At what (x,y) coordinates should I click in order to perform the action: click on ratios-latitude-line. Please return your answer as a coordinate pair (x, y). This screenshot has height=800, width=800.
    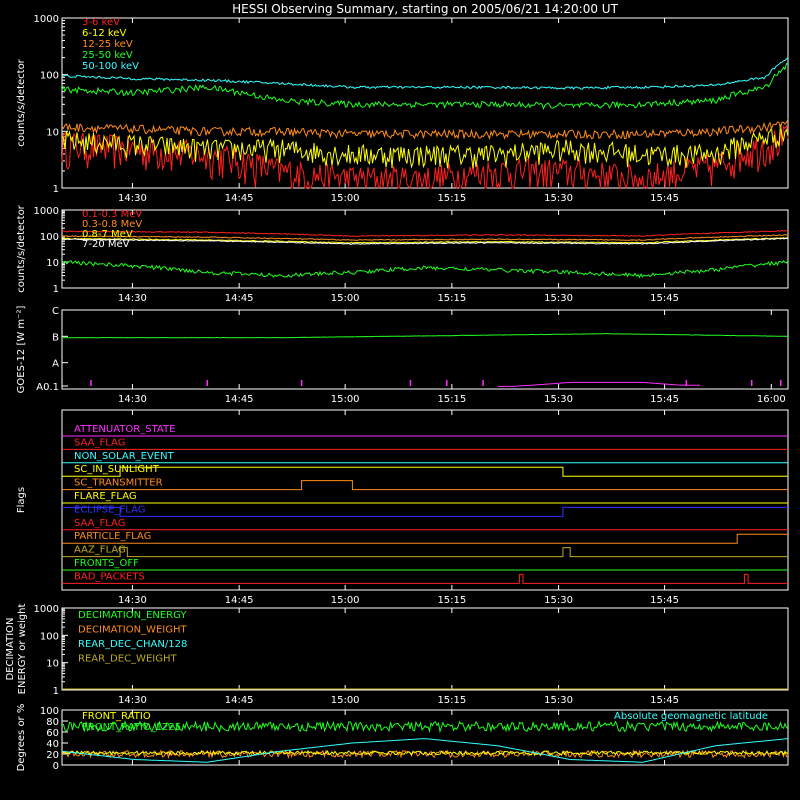
    Looking at the image, I should click on (425, 750).